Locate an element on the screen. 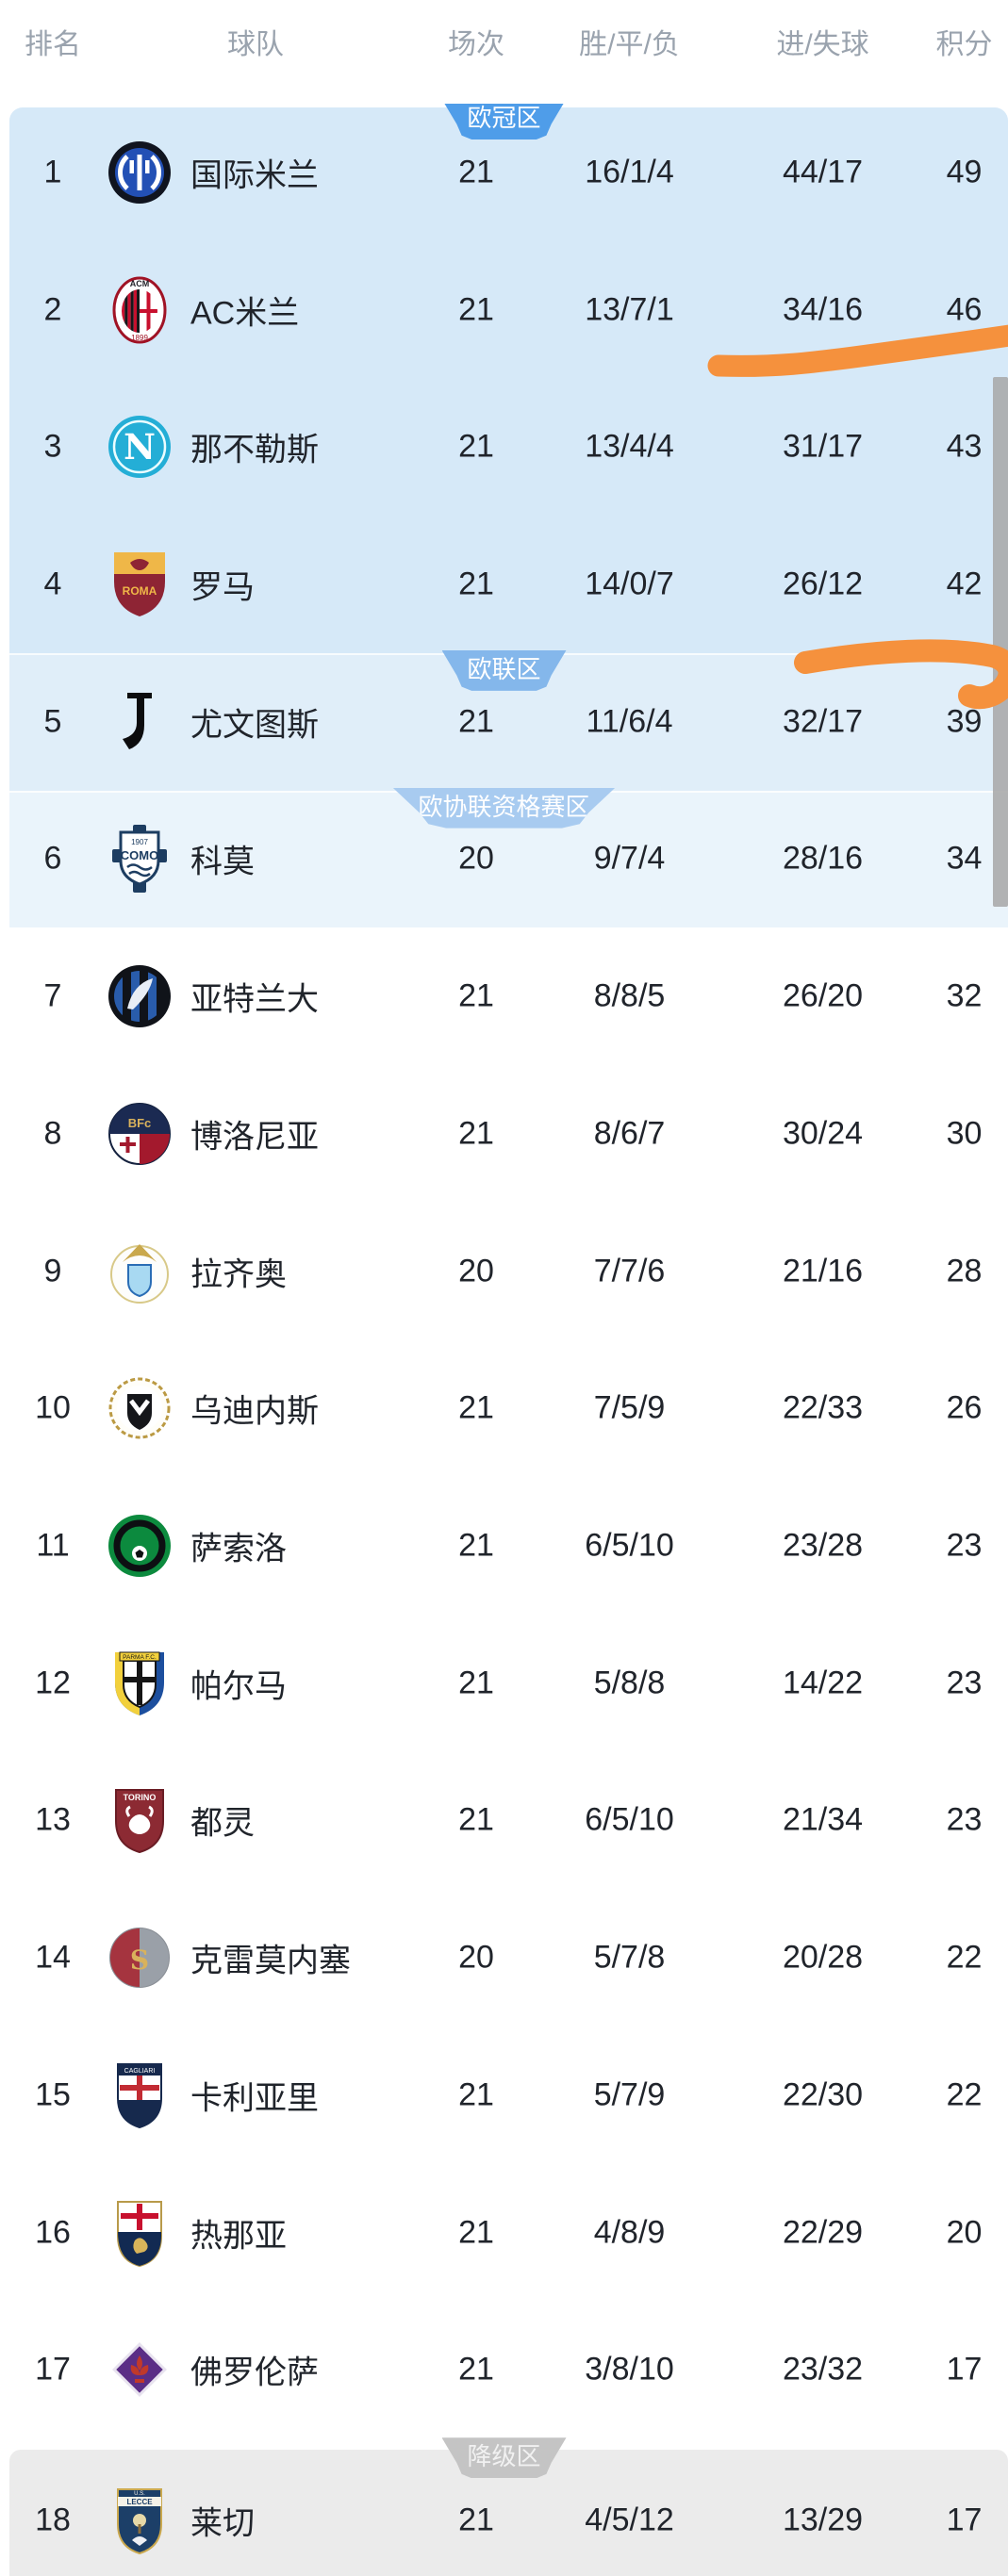 This screenshot has width=1008, height=2576. team-goals: 21/16 is located at coordinates (823, 1271).